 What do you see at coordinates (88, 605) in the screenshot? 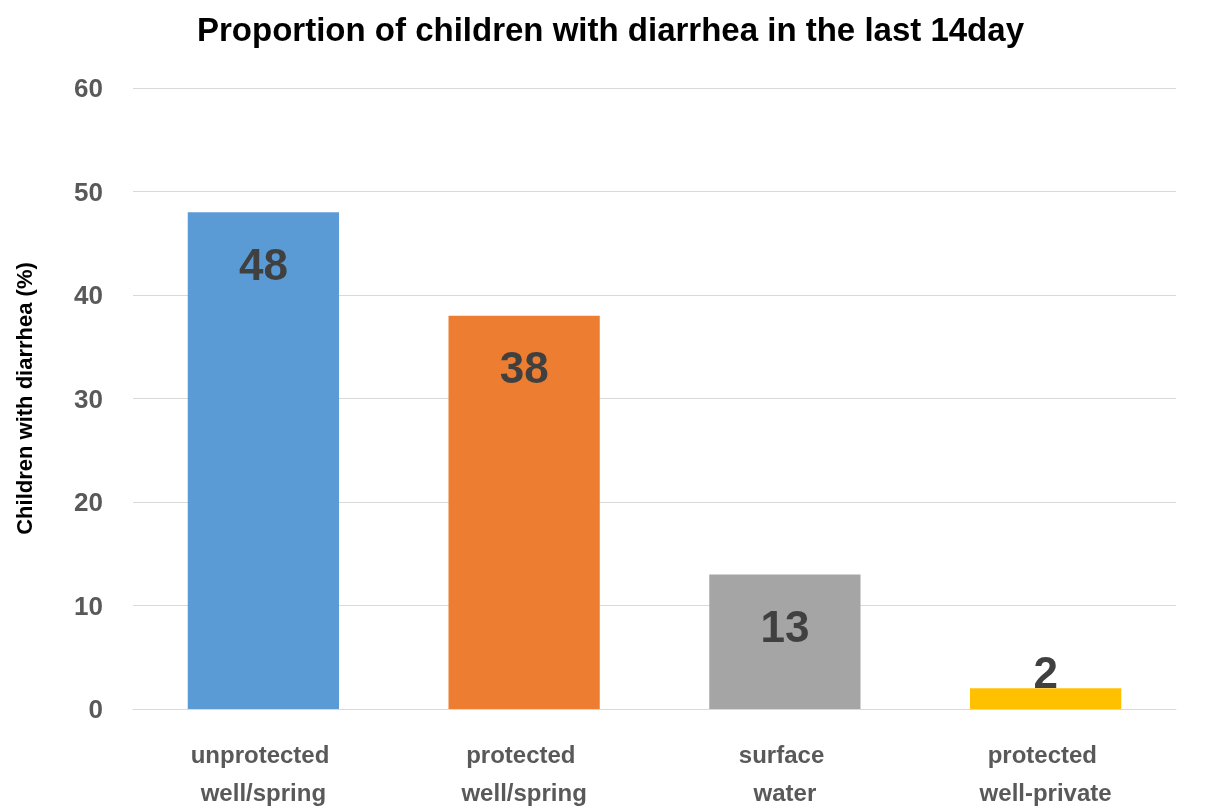
I see `y-tick-label: 10` at bounding box center [88, 605].